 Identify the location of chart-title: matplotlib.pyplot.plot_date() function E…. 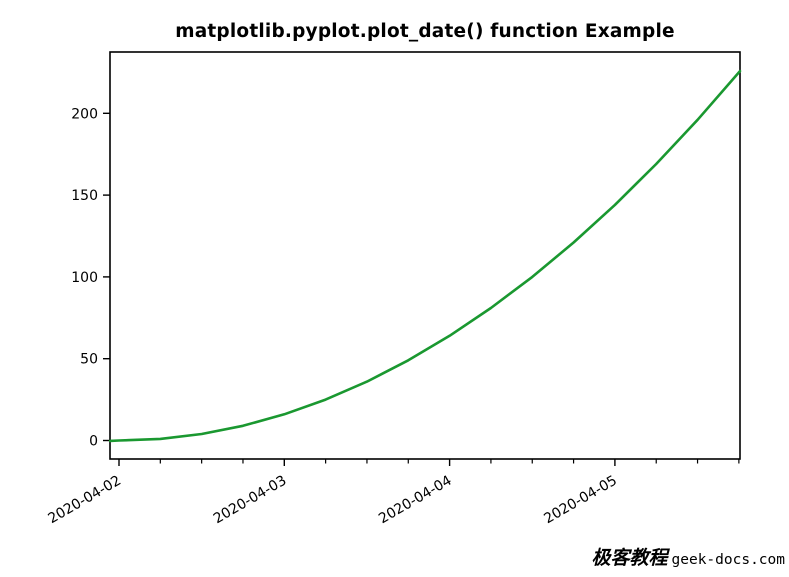
(425, 31).